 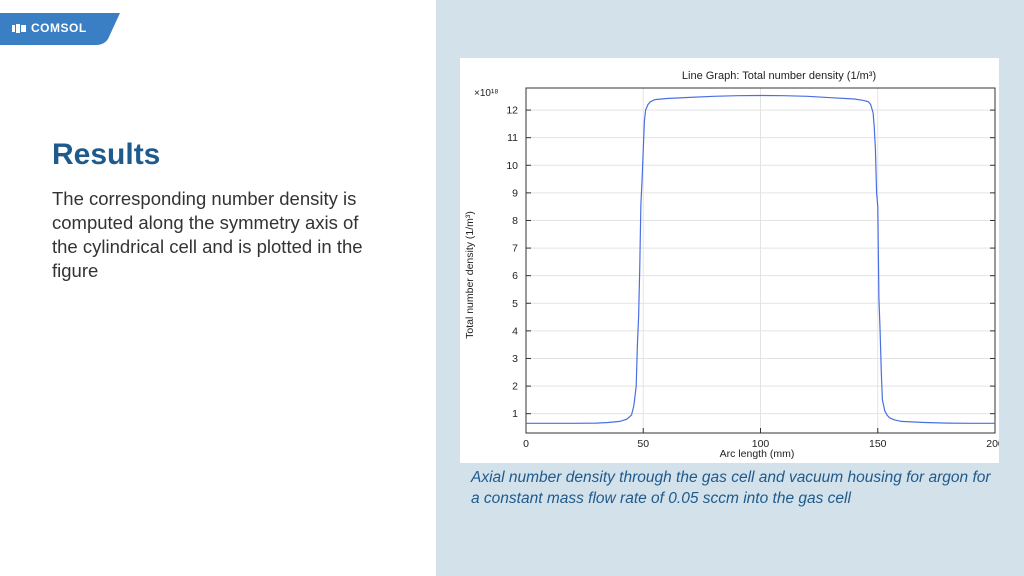 What do you see at coordinates (757, 454) in the screenshot?
I see `x-axis-label: Arc length (mm)` at bounding box center [757, 454].